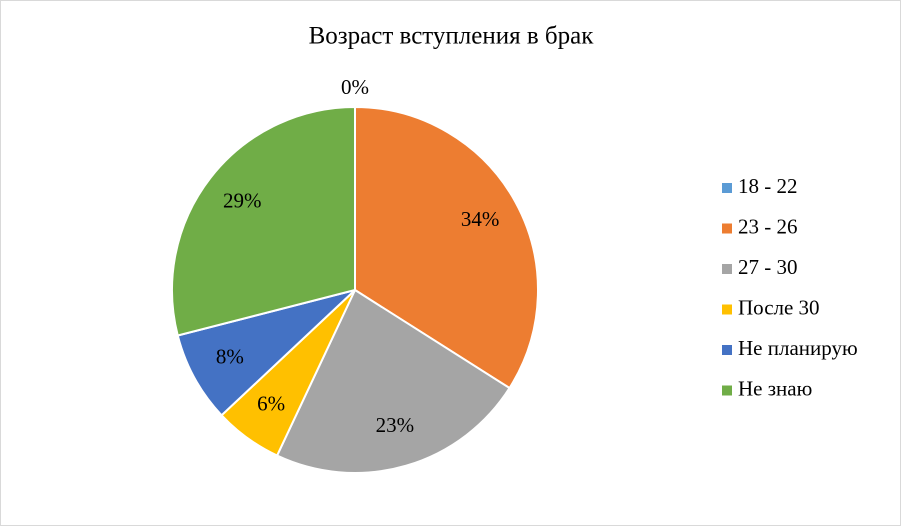  What do you see at coordinates (480, 219) in the screenshot?
I see `data-label: 34%` at bounding box center [480, 219].